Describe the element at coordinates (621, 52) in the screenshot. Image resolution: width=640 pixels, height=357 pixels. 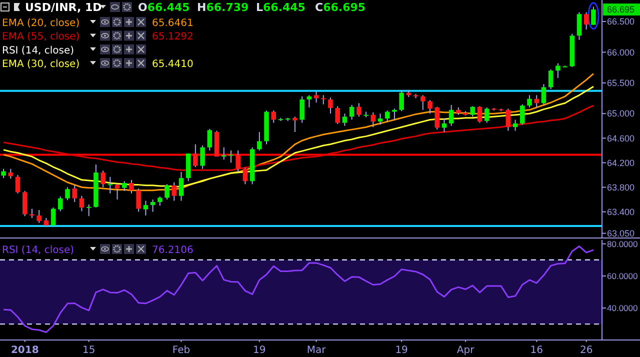
I see `y-tick-label: 66.000` at that location.